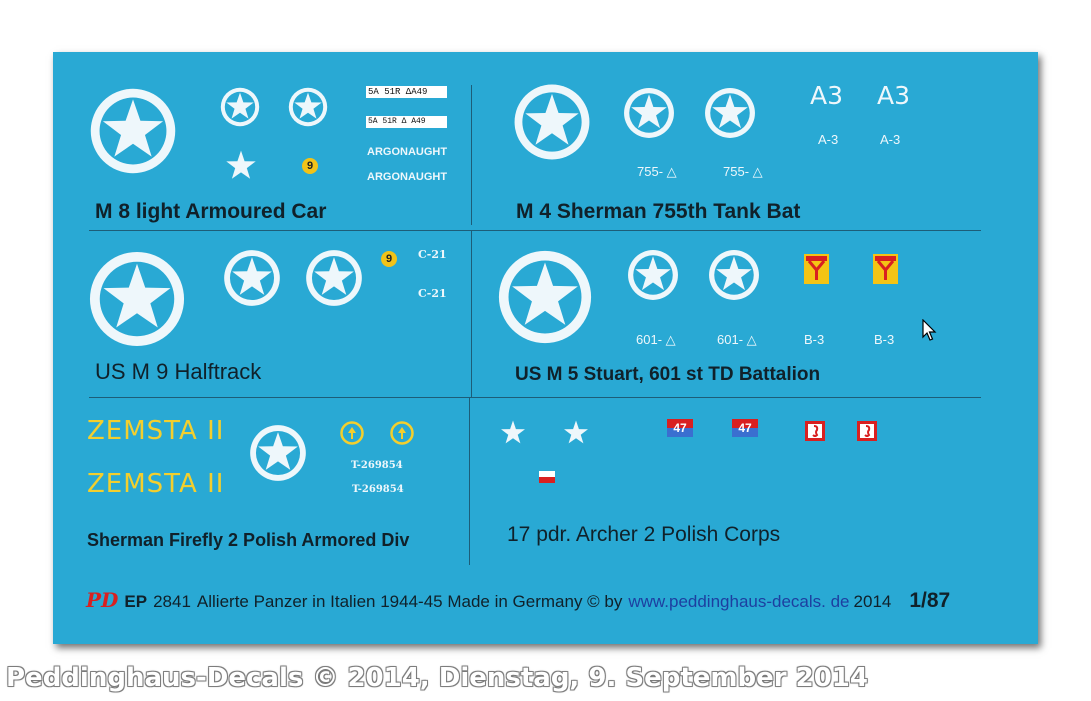 The height and width of the screenshot is (701, 1091). Describe the element at coordinates (248, 540) in the screenshot. I see `section-title-firefly: Sherman Firefly 2 Polish Armored Div` at that location.